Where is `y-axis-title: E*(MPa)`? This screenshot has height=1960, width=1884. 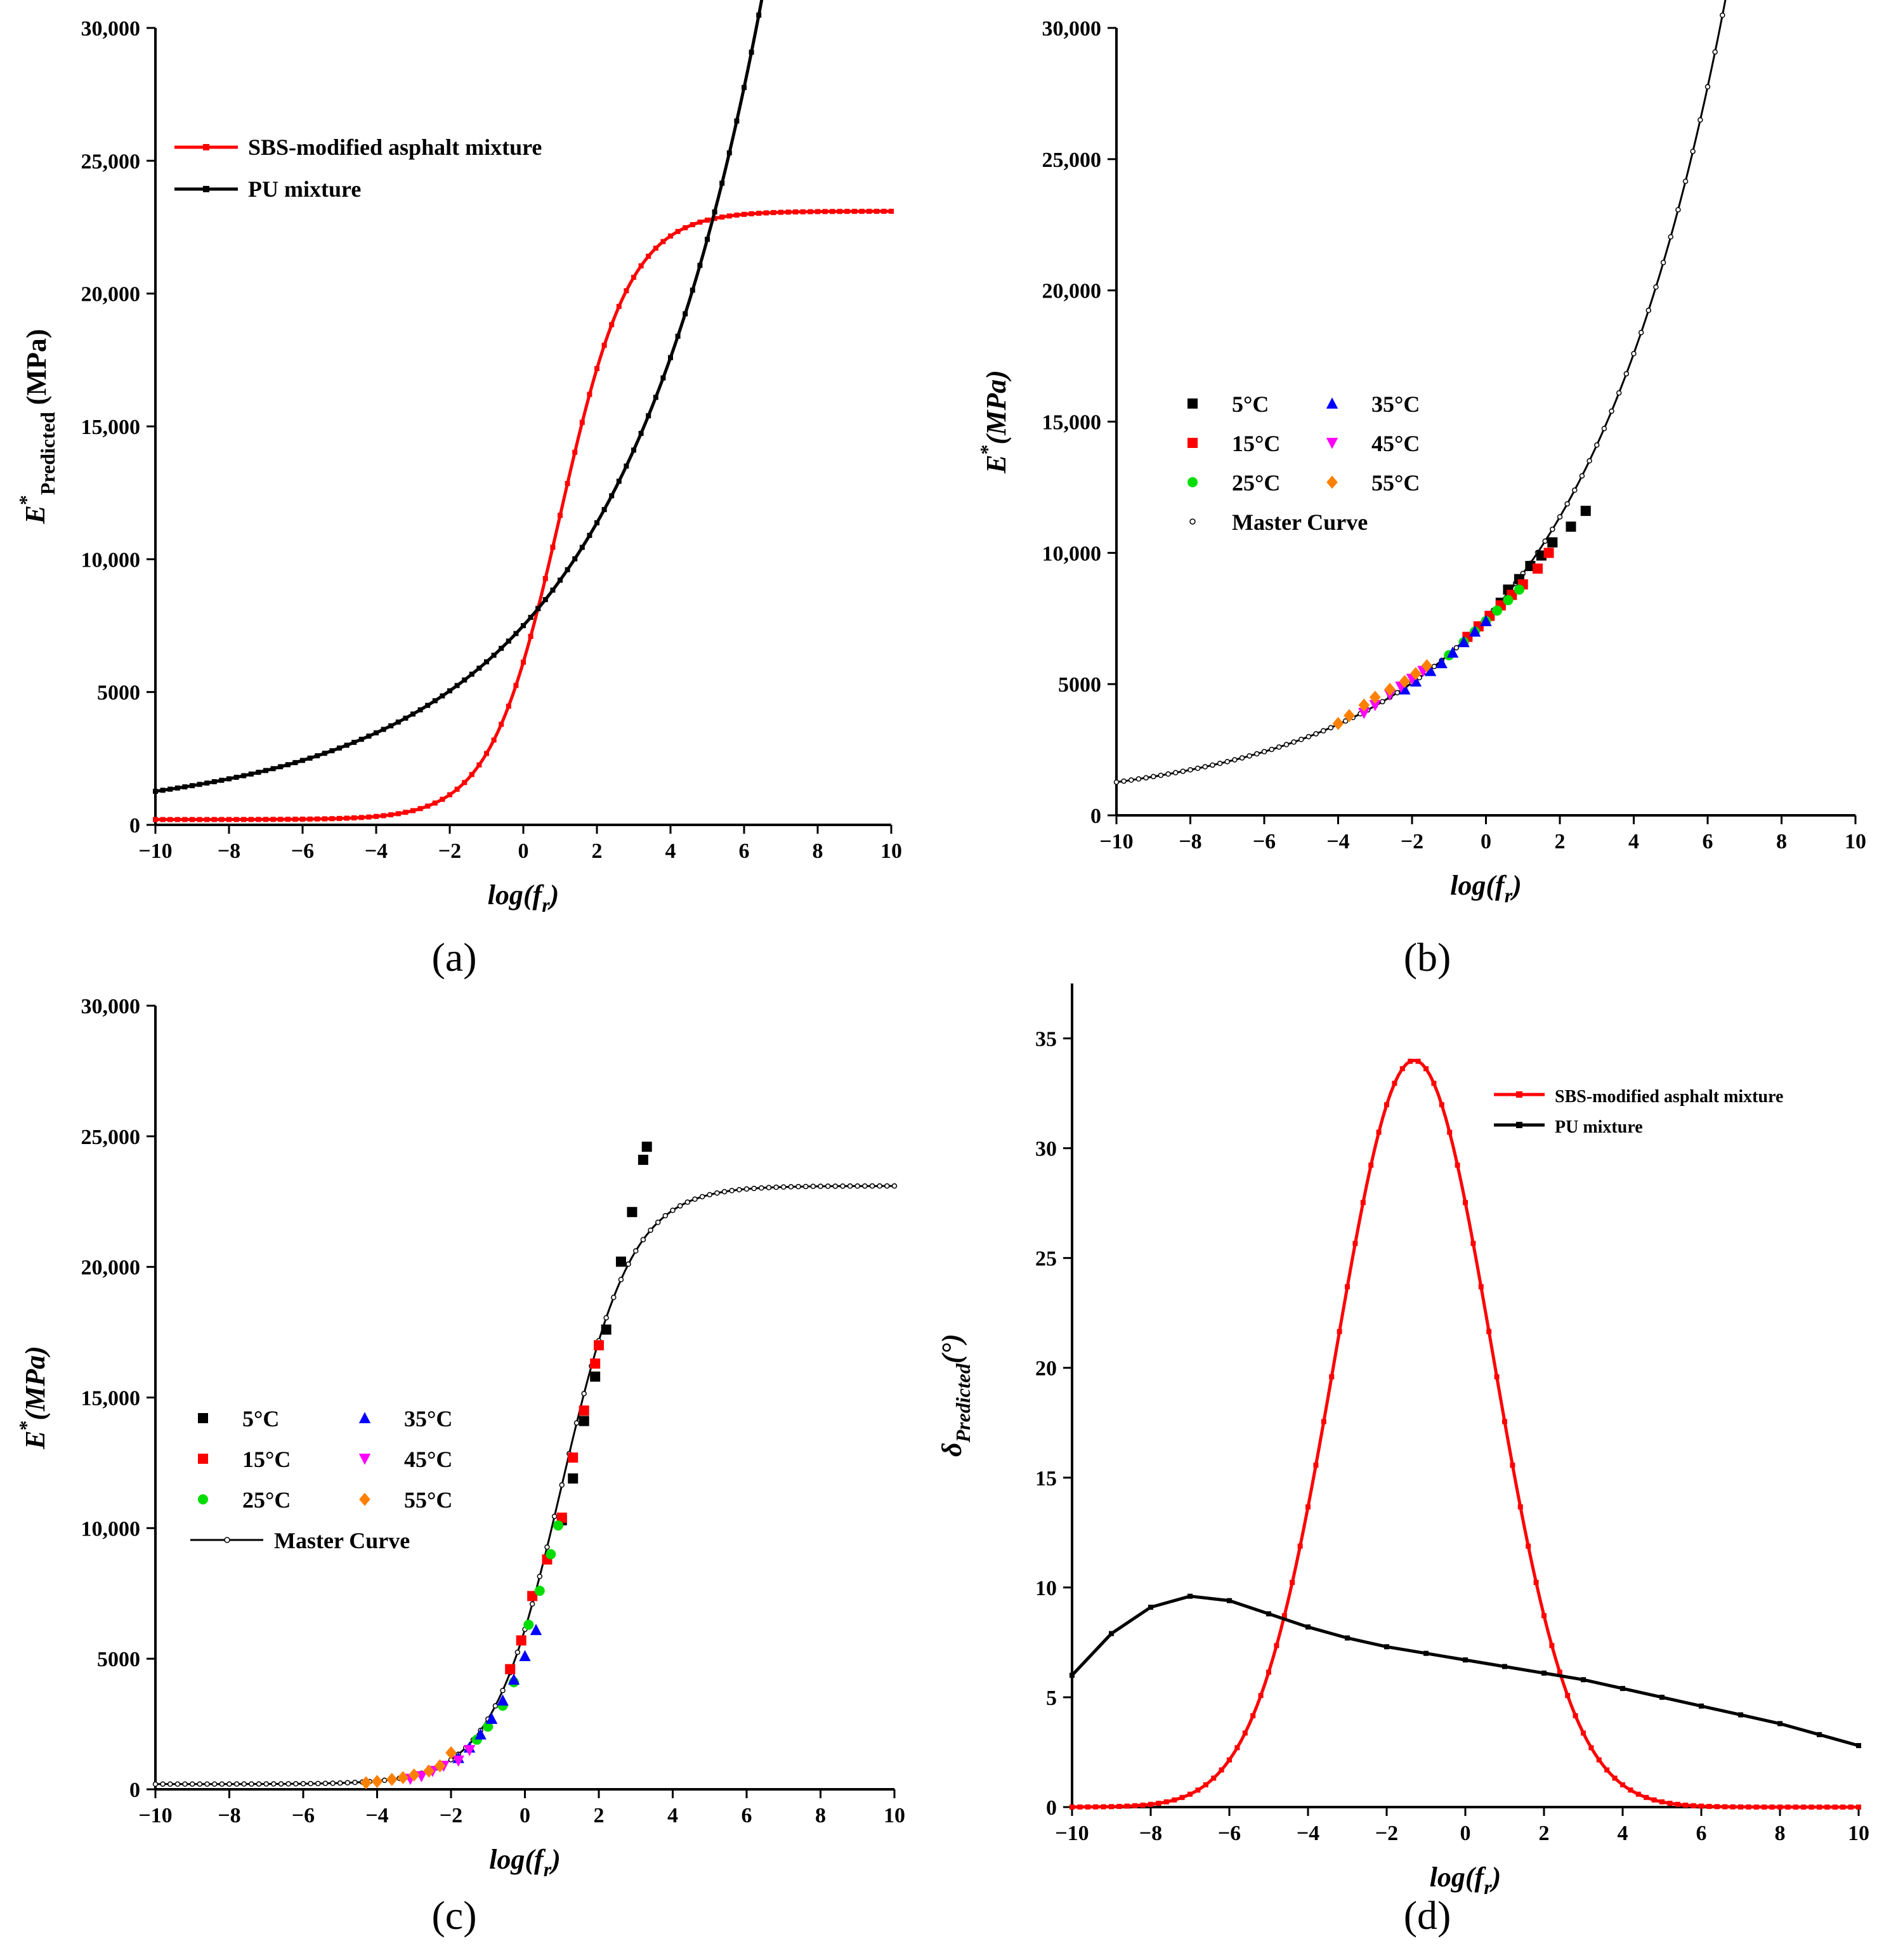
y-axis-title: E*(MPa) is located at coordinates (33, 1398).